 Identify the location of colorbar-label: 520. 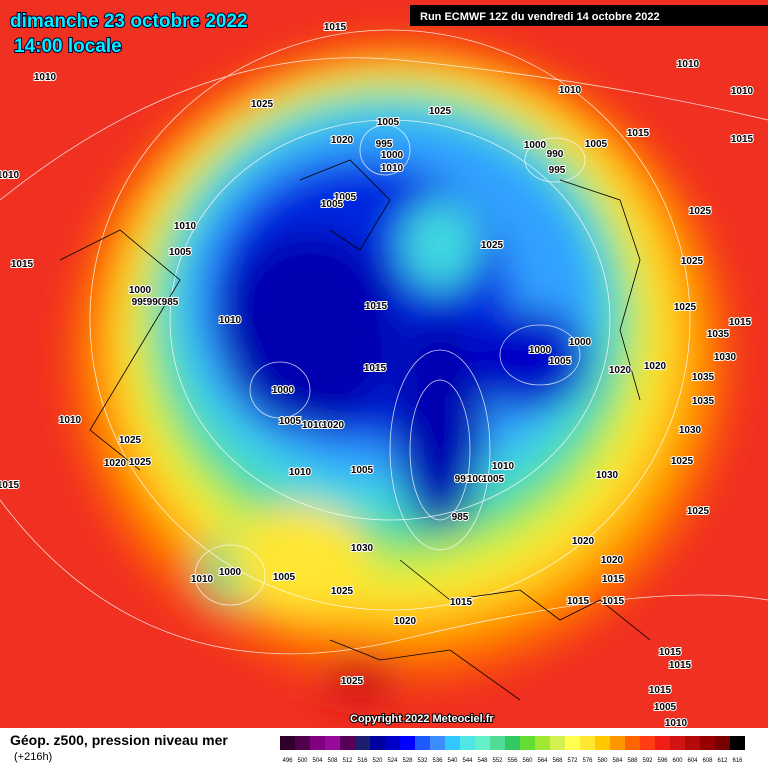
(377, 761).